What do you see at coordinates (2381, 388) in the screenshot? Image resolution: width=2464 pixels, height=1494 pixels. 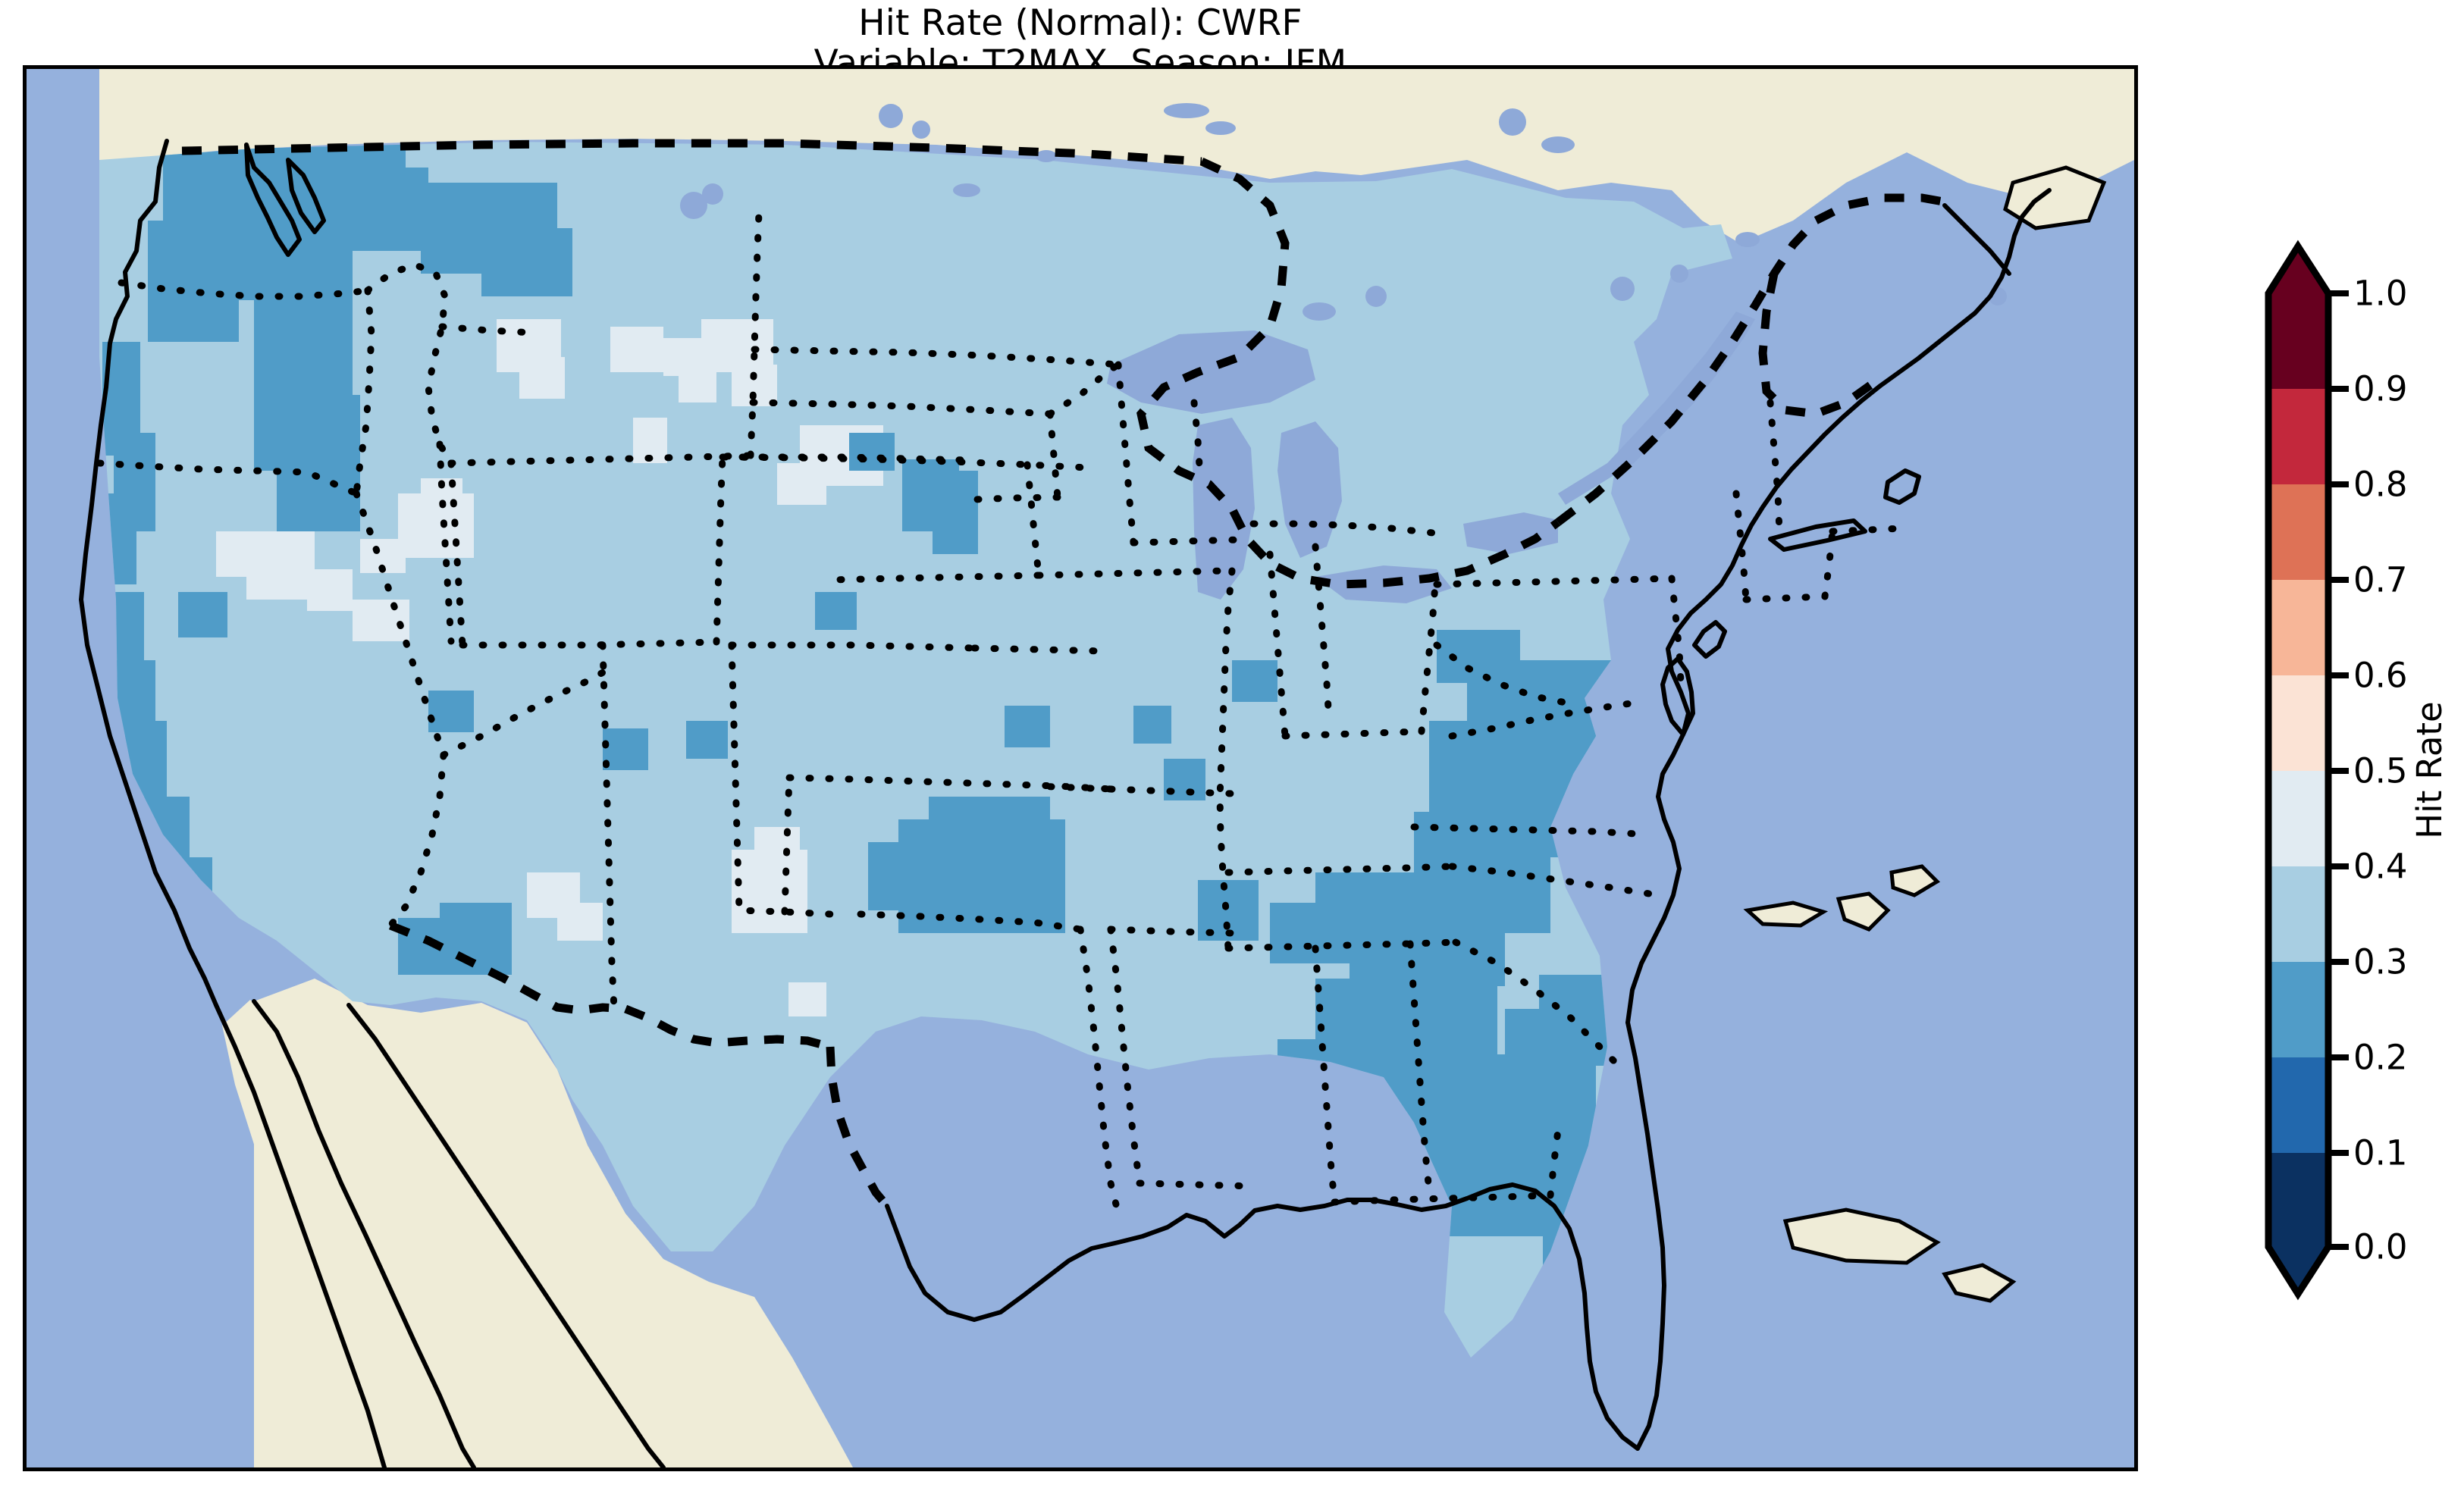 I see `colorbar-tick-0-9: 0.9` at bounding box center [2381, 388].